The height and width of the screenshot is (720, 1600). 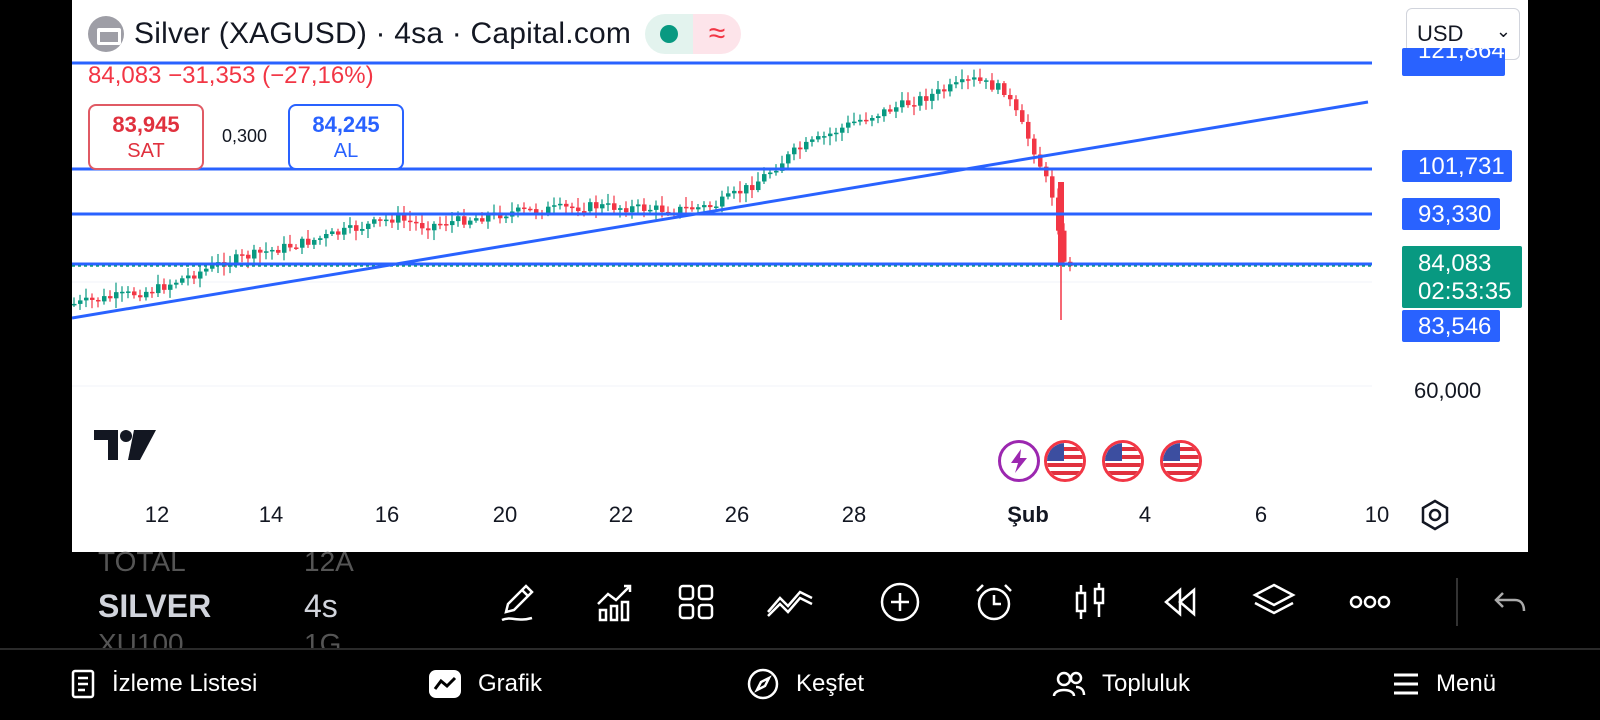 What do you see at coordinates (445, 684) in the screenshot?
I see `chart-icon` at bounding box center [445, 684].